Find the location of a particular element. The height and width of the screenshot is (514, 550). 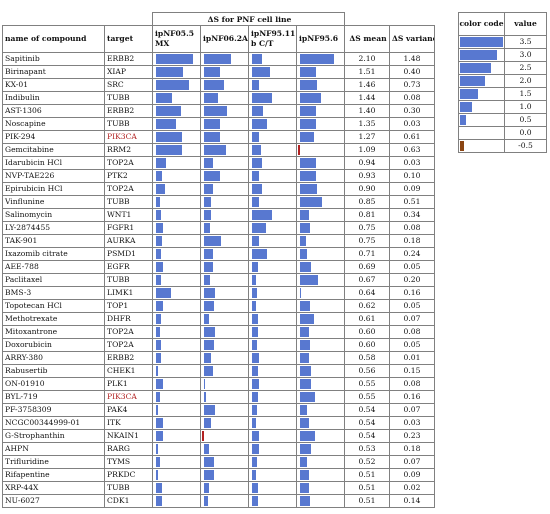

delta-s-mean: 0.75 is located at coordinates (367, 240).